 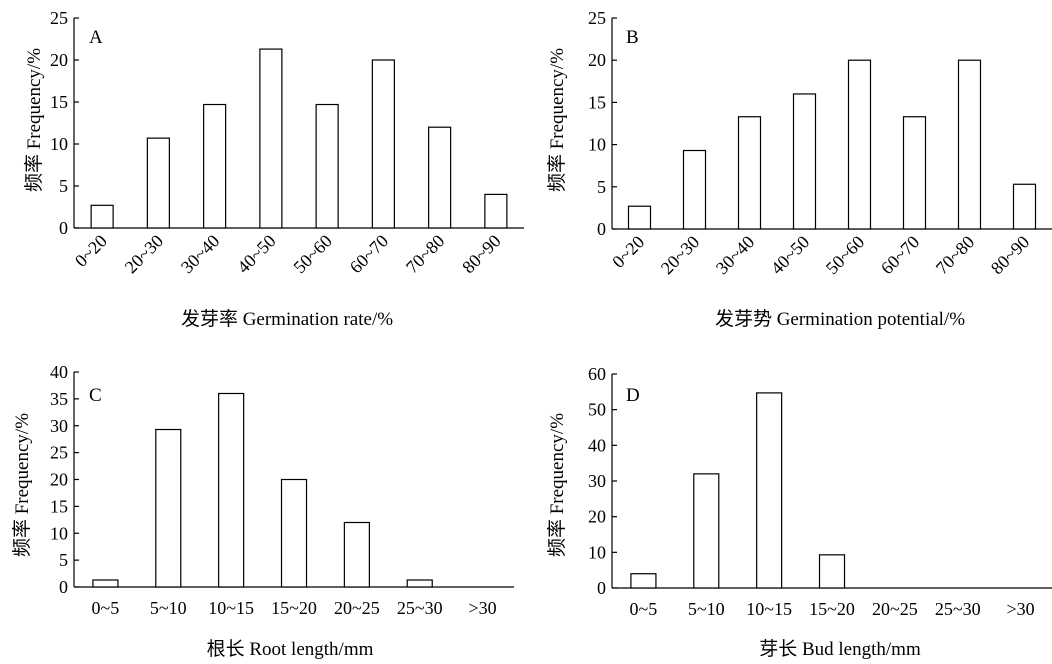 I want to click on y-tick-label: 60, so click(x=597, y=374).